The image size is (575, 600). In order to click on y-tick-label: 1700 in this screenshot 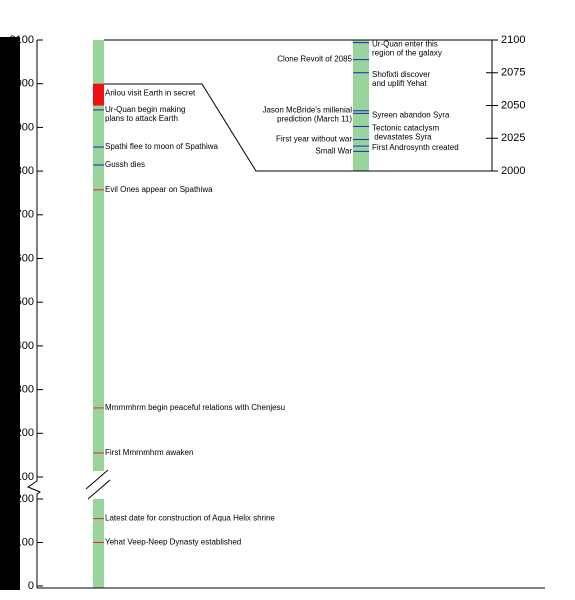, I will do `click(22, 215)`.